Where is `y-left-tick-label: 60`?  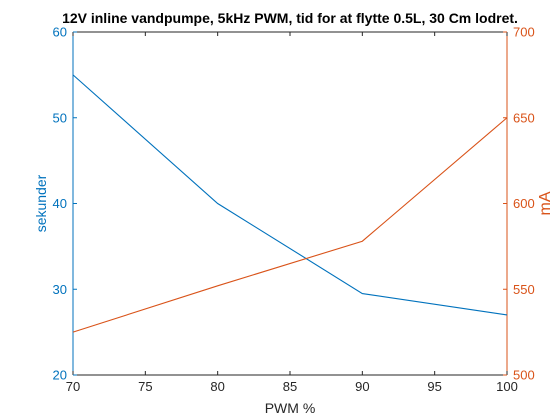
y-left-tick-label: 60 is located at coordinates (60, 32).